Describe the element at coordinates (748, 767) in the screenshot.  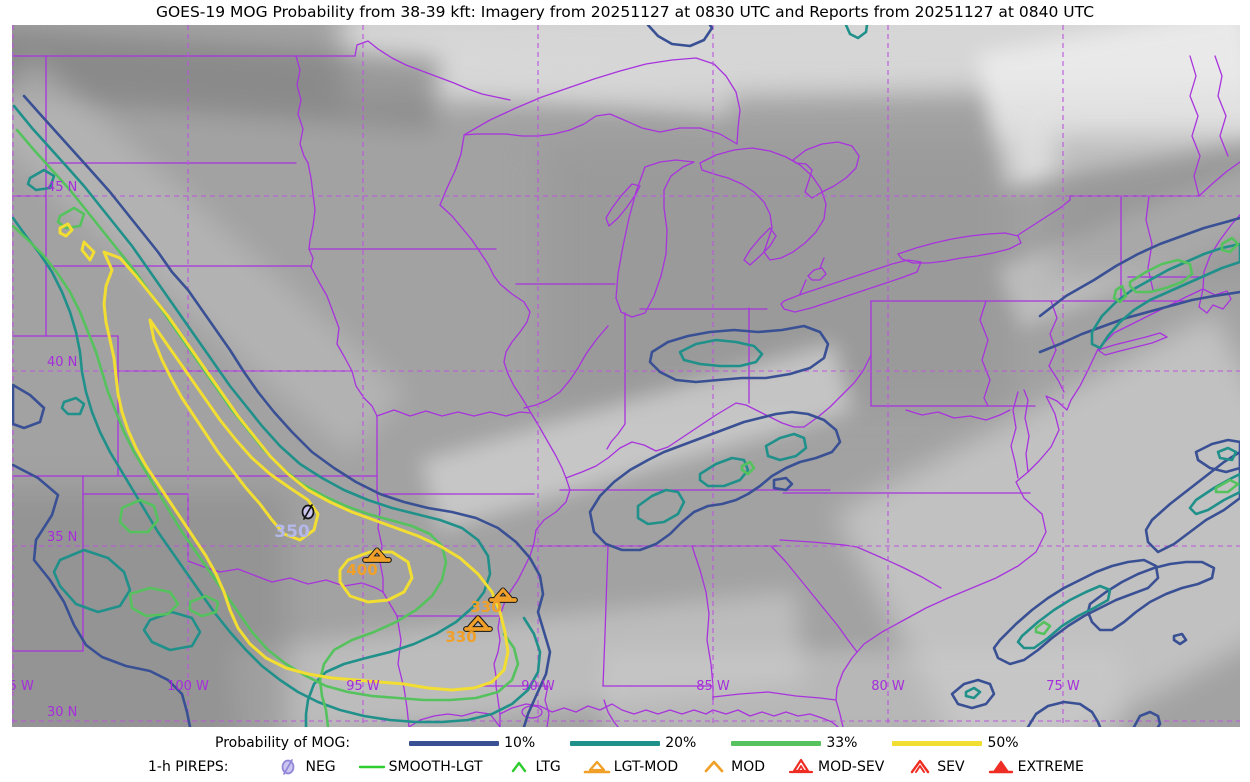
I see `mod-label: MOD` at that location.